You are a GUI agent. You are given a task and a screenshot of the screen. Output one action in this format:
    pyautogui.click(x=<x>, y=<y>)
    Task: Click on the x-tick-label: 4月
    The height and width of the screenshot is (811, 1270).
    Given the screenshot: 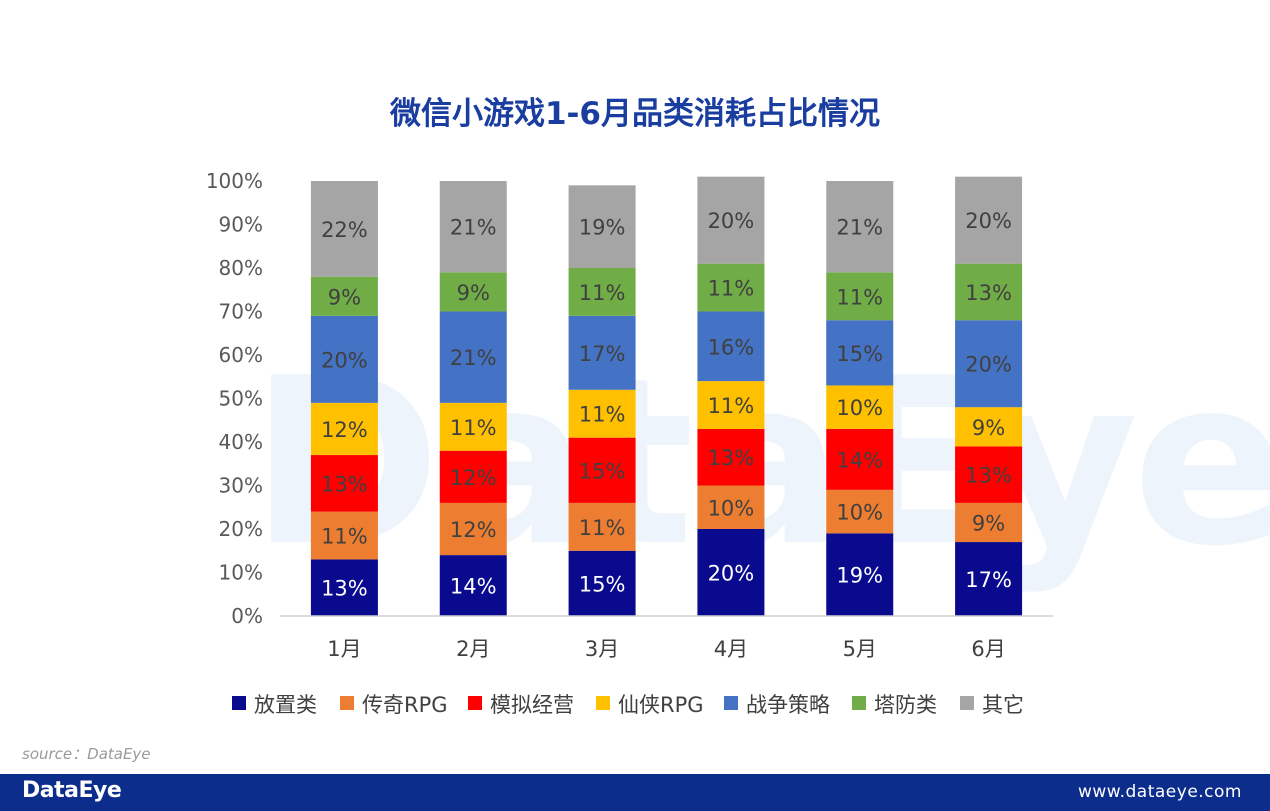 What is the action you would take?
    pyautogui.click(x=731, y=649)
    